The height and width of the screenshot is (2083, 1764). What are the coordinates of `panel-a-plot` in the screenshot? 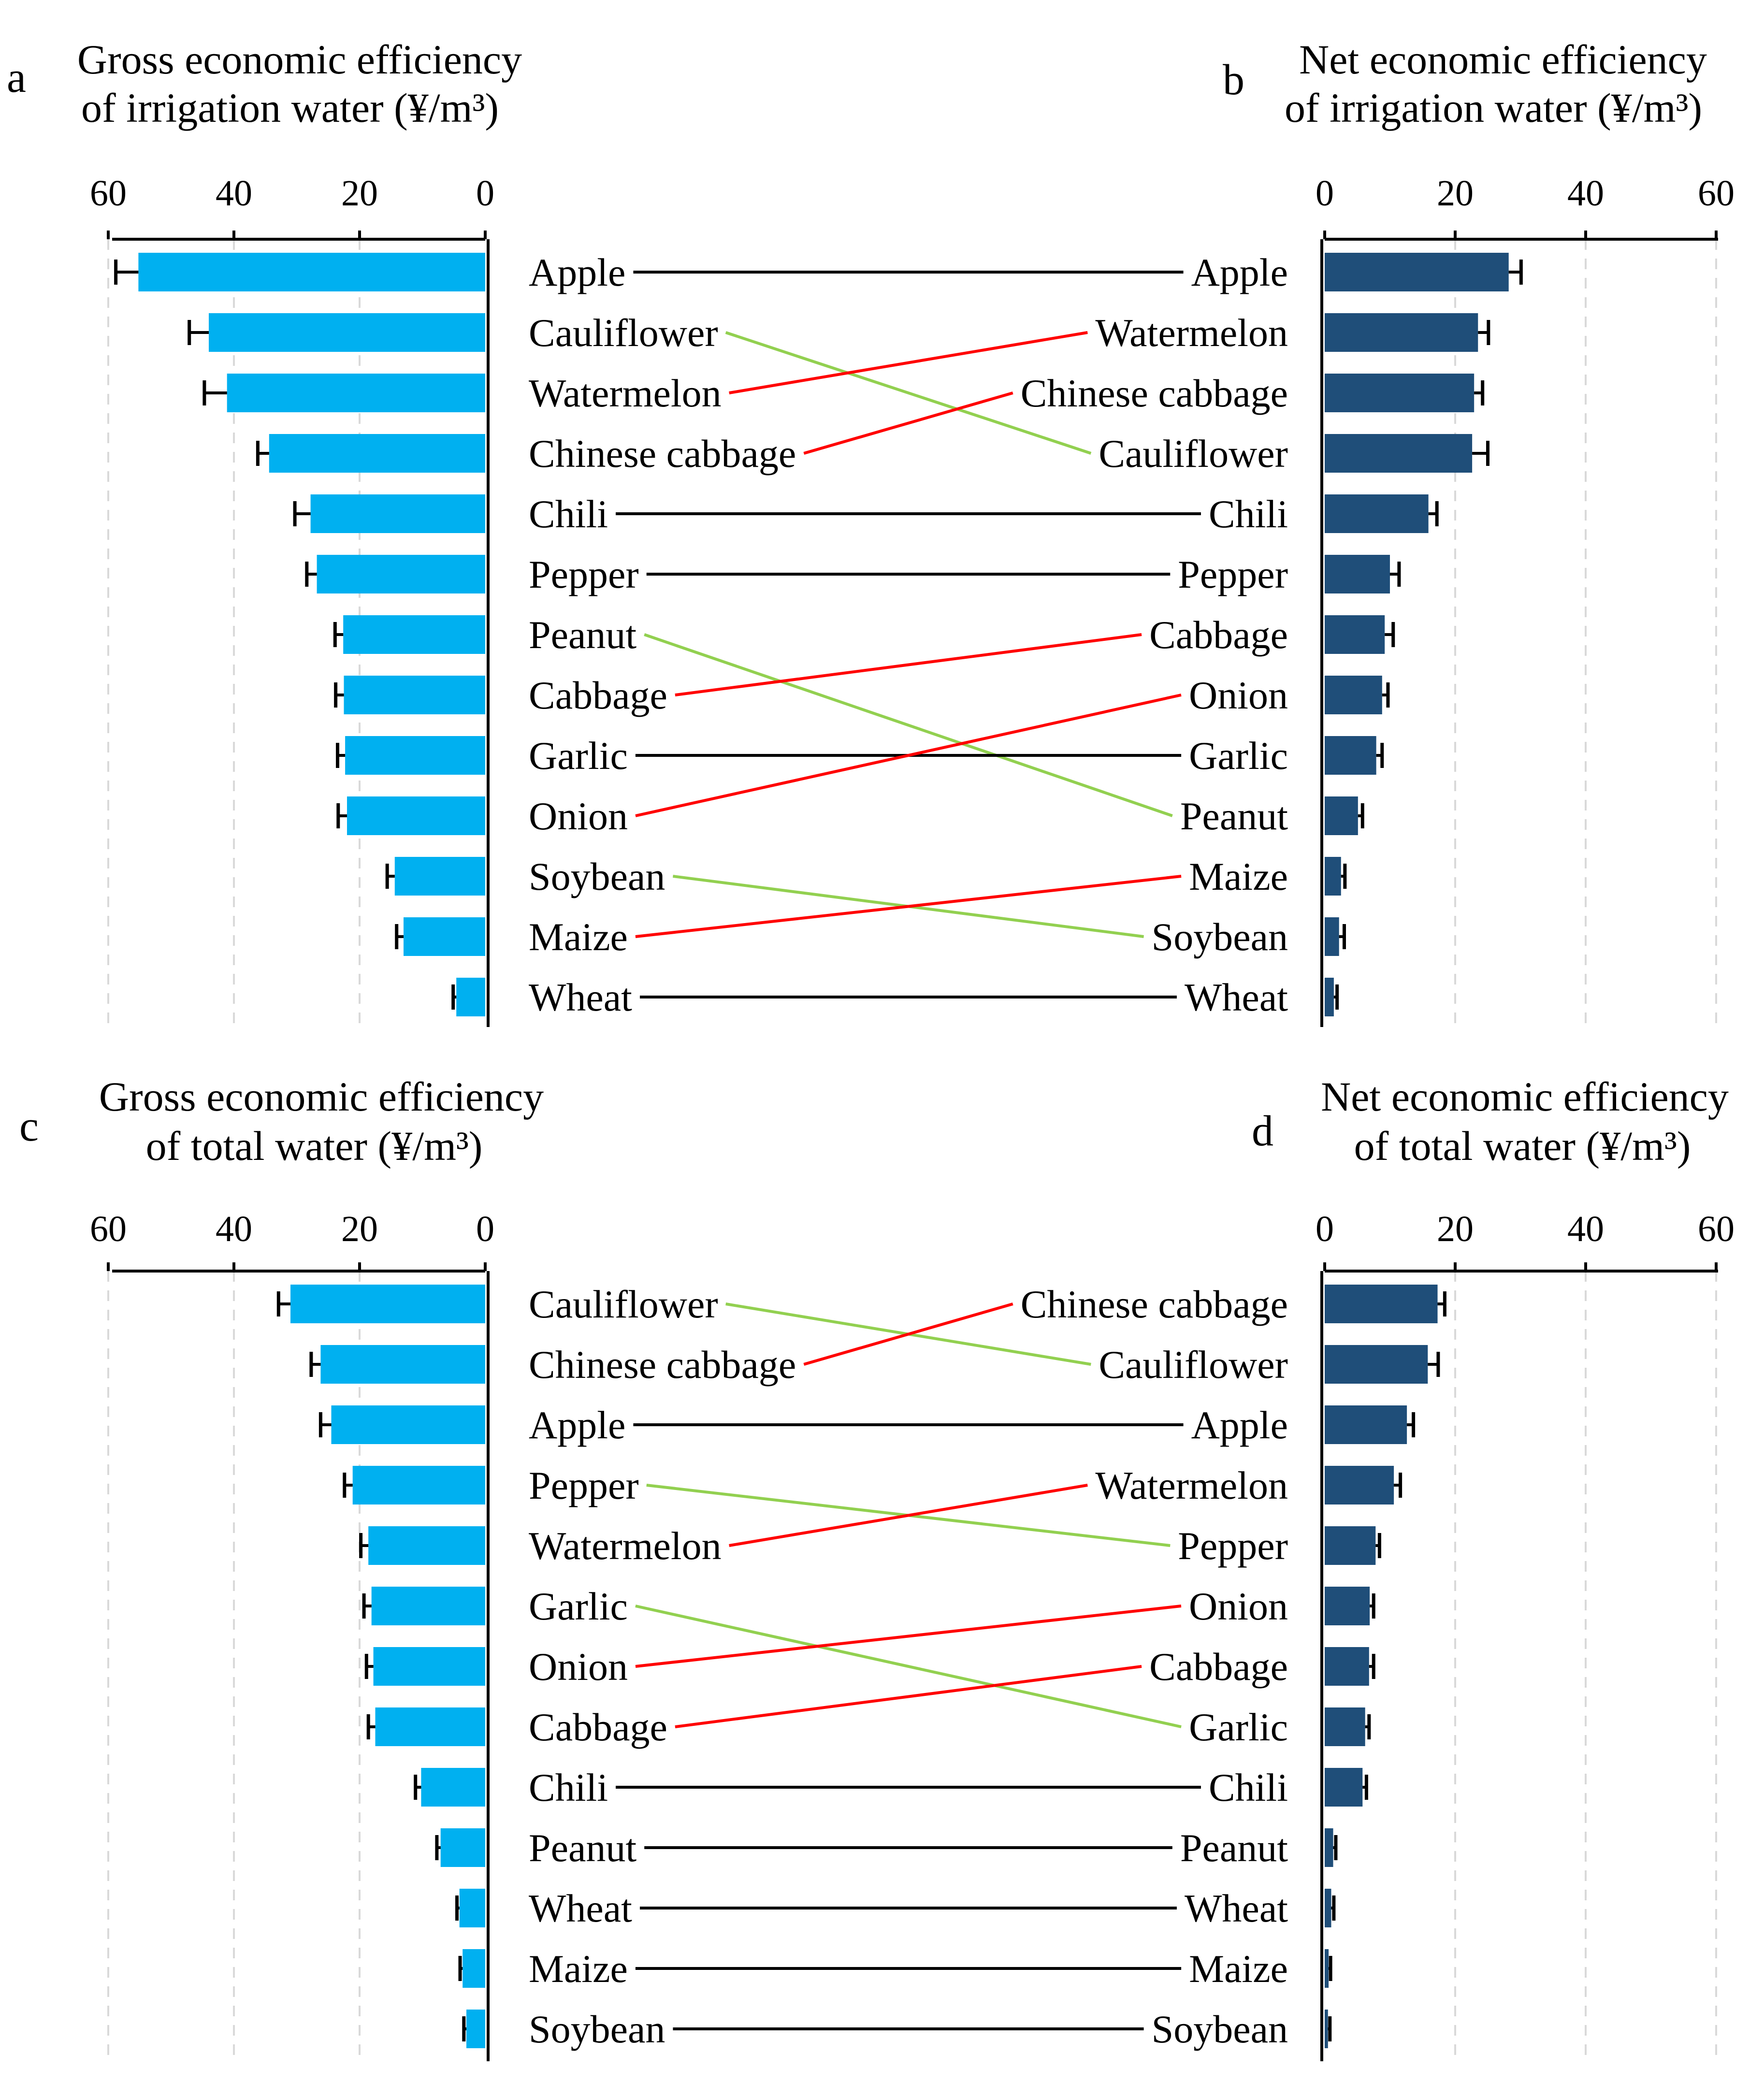 It's located at (298, 629).